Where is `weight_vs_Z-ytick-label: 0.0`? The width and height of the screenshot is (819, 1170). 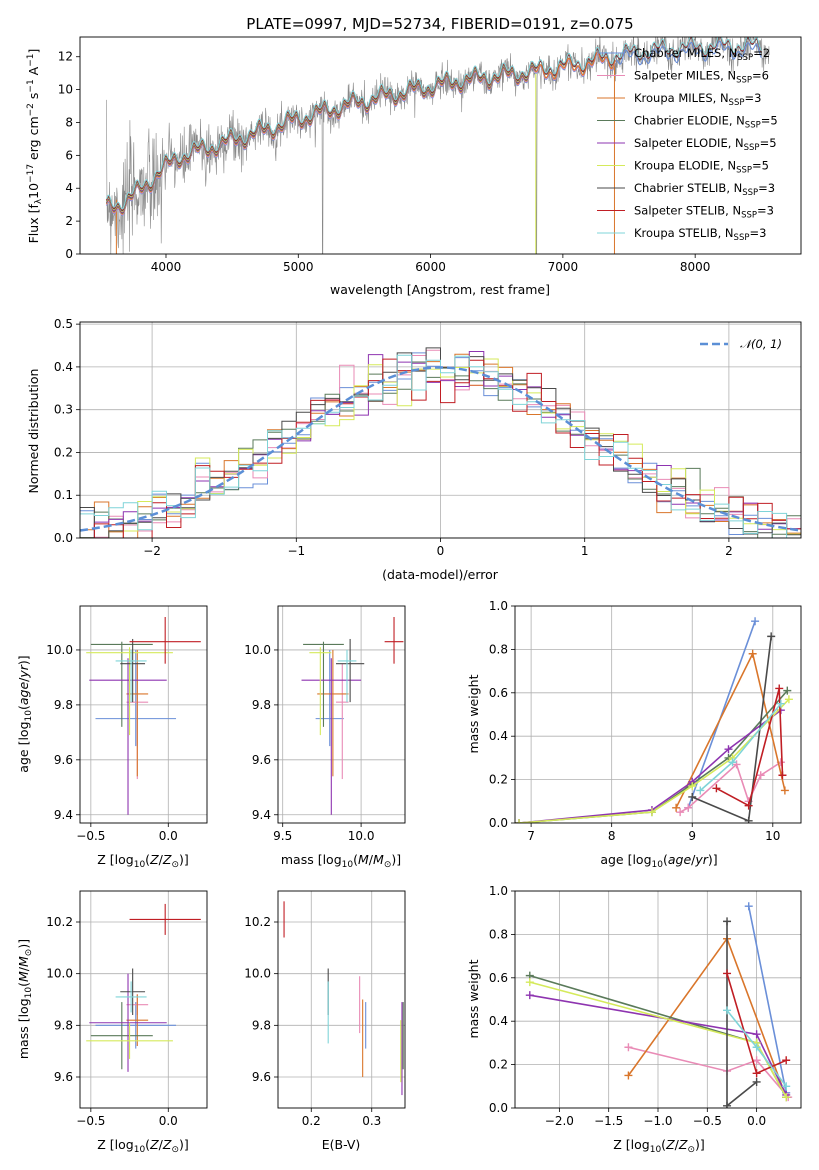 weight_vs_Z-ytick-label: 0.0 is located at coordinates (498, 1108).